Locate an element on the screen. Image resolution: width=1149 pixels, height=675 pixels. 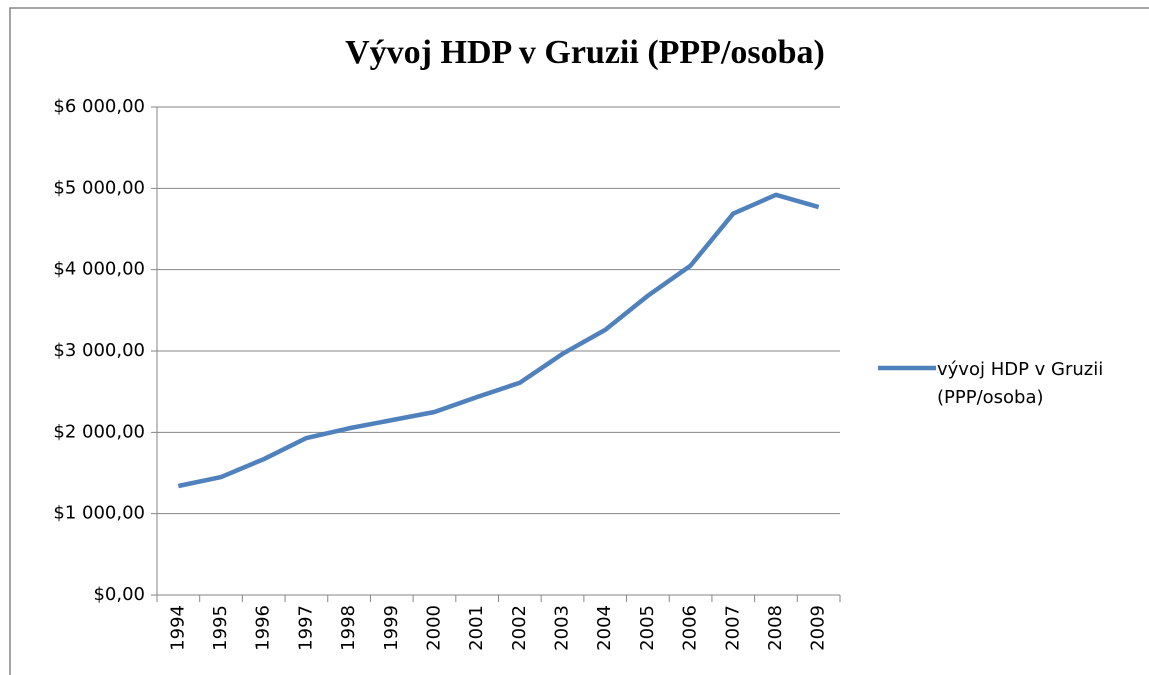
x-tick-label: 1995 is located at coordinates (220, 628).